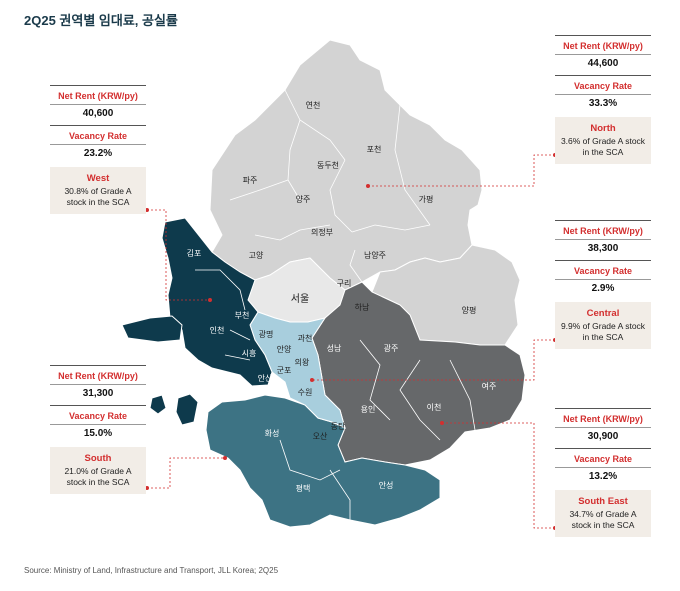 The width and height of the screenshot is (680, 591). Describe the element at coordinates (305, 338) in the screenshot. I see `city-gwacheon: 과천` at that location.